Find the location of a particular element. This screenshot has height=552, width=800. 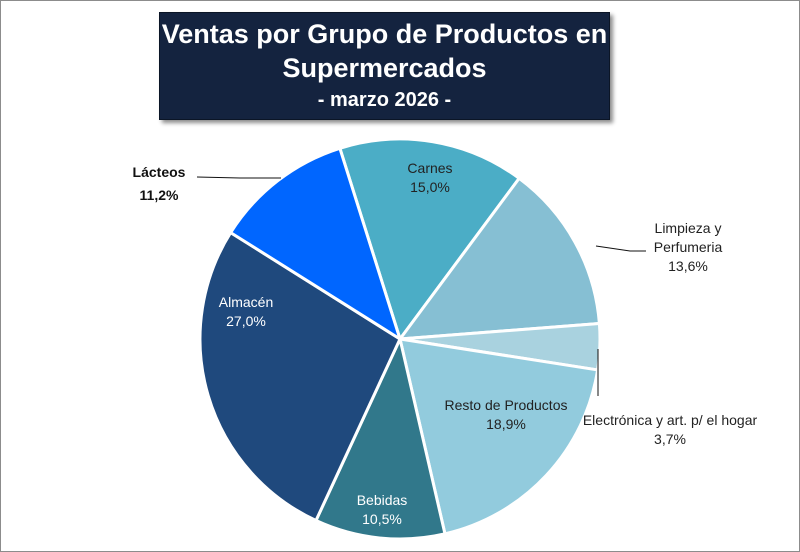

chart-title-line-2: Supermercados is located at coordinates (384, 68).